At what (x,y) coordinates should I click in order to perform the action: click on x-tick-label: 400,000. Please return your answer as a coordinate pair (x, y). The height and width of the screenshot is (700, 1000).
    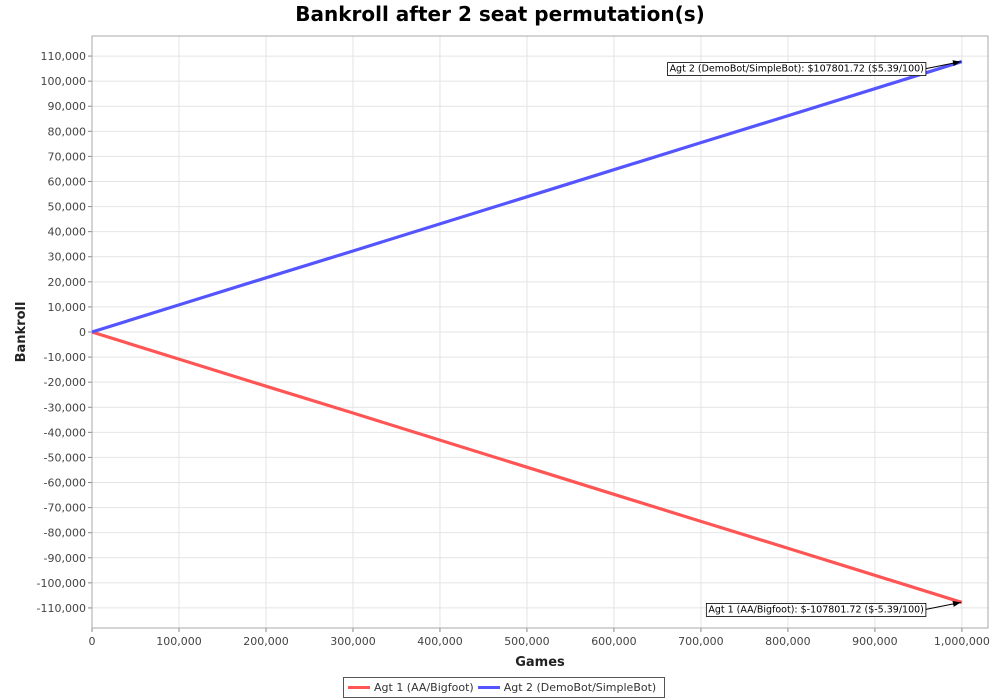
    Looking at the image, I should click on (440, 641).